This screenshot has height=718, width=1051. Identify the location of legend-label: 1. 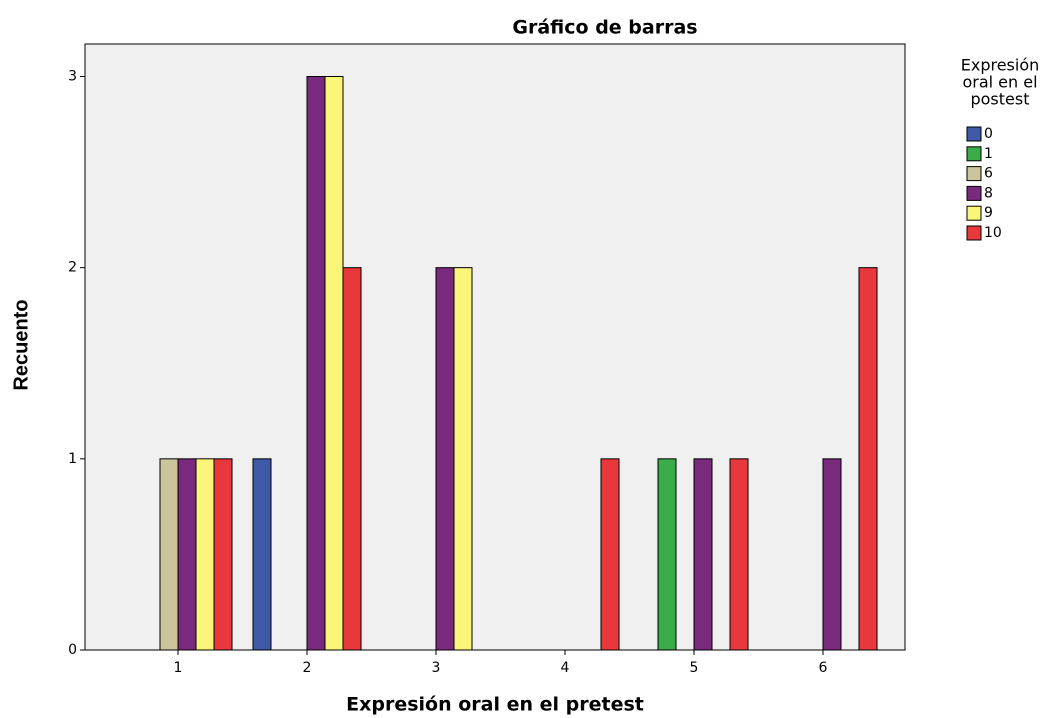
(988, 154).